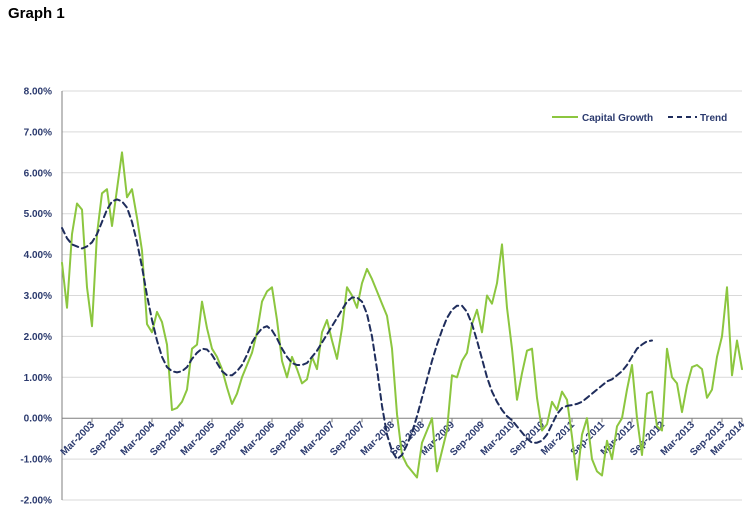  Describe the element at coordinates (36, 460) in the screenshot. I see `y-tick-label: -1.00%` at that location.